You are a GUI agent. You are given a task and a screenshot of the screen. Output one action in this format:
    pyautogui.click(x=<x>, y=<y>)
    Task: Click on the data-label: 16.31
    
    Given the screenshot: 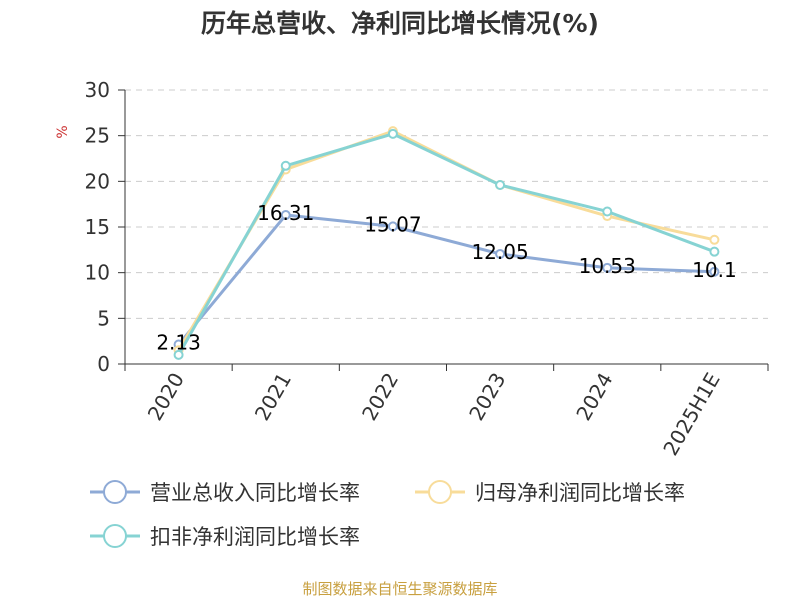 What is the action you would take?
    pyautogui.click(x=285, y=213)
    